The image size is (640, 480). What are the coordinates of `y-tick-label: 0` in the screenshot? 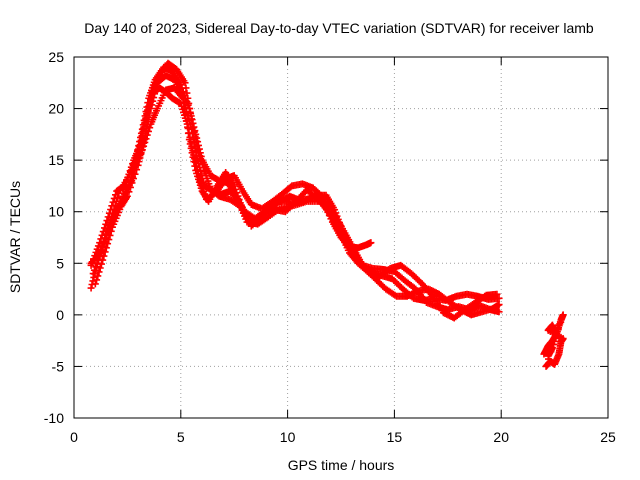 It's located at (60, 315).